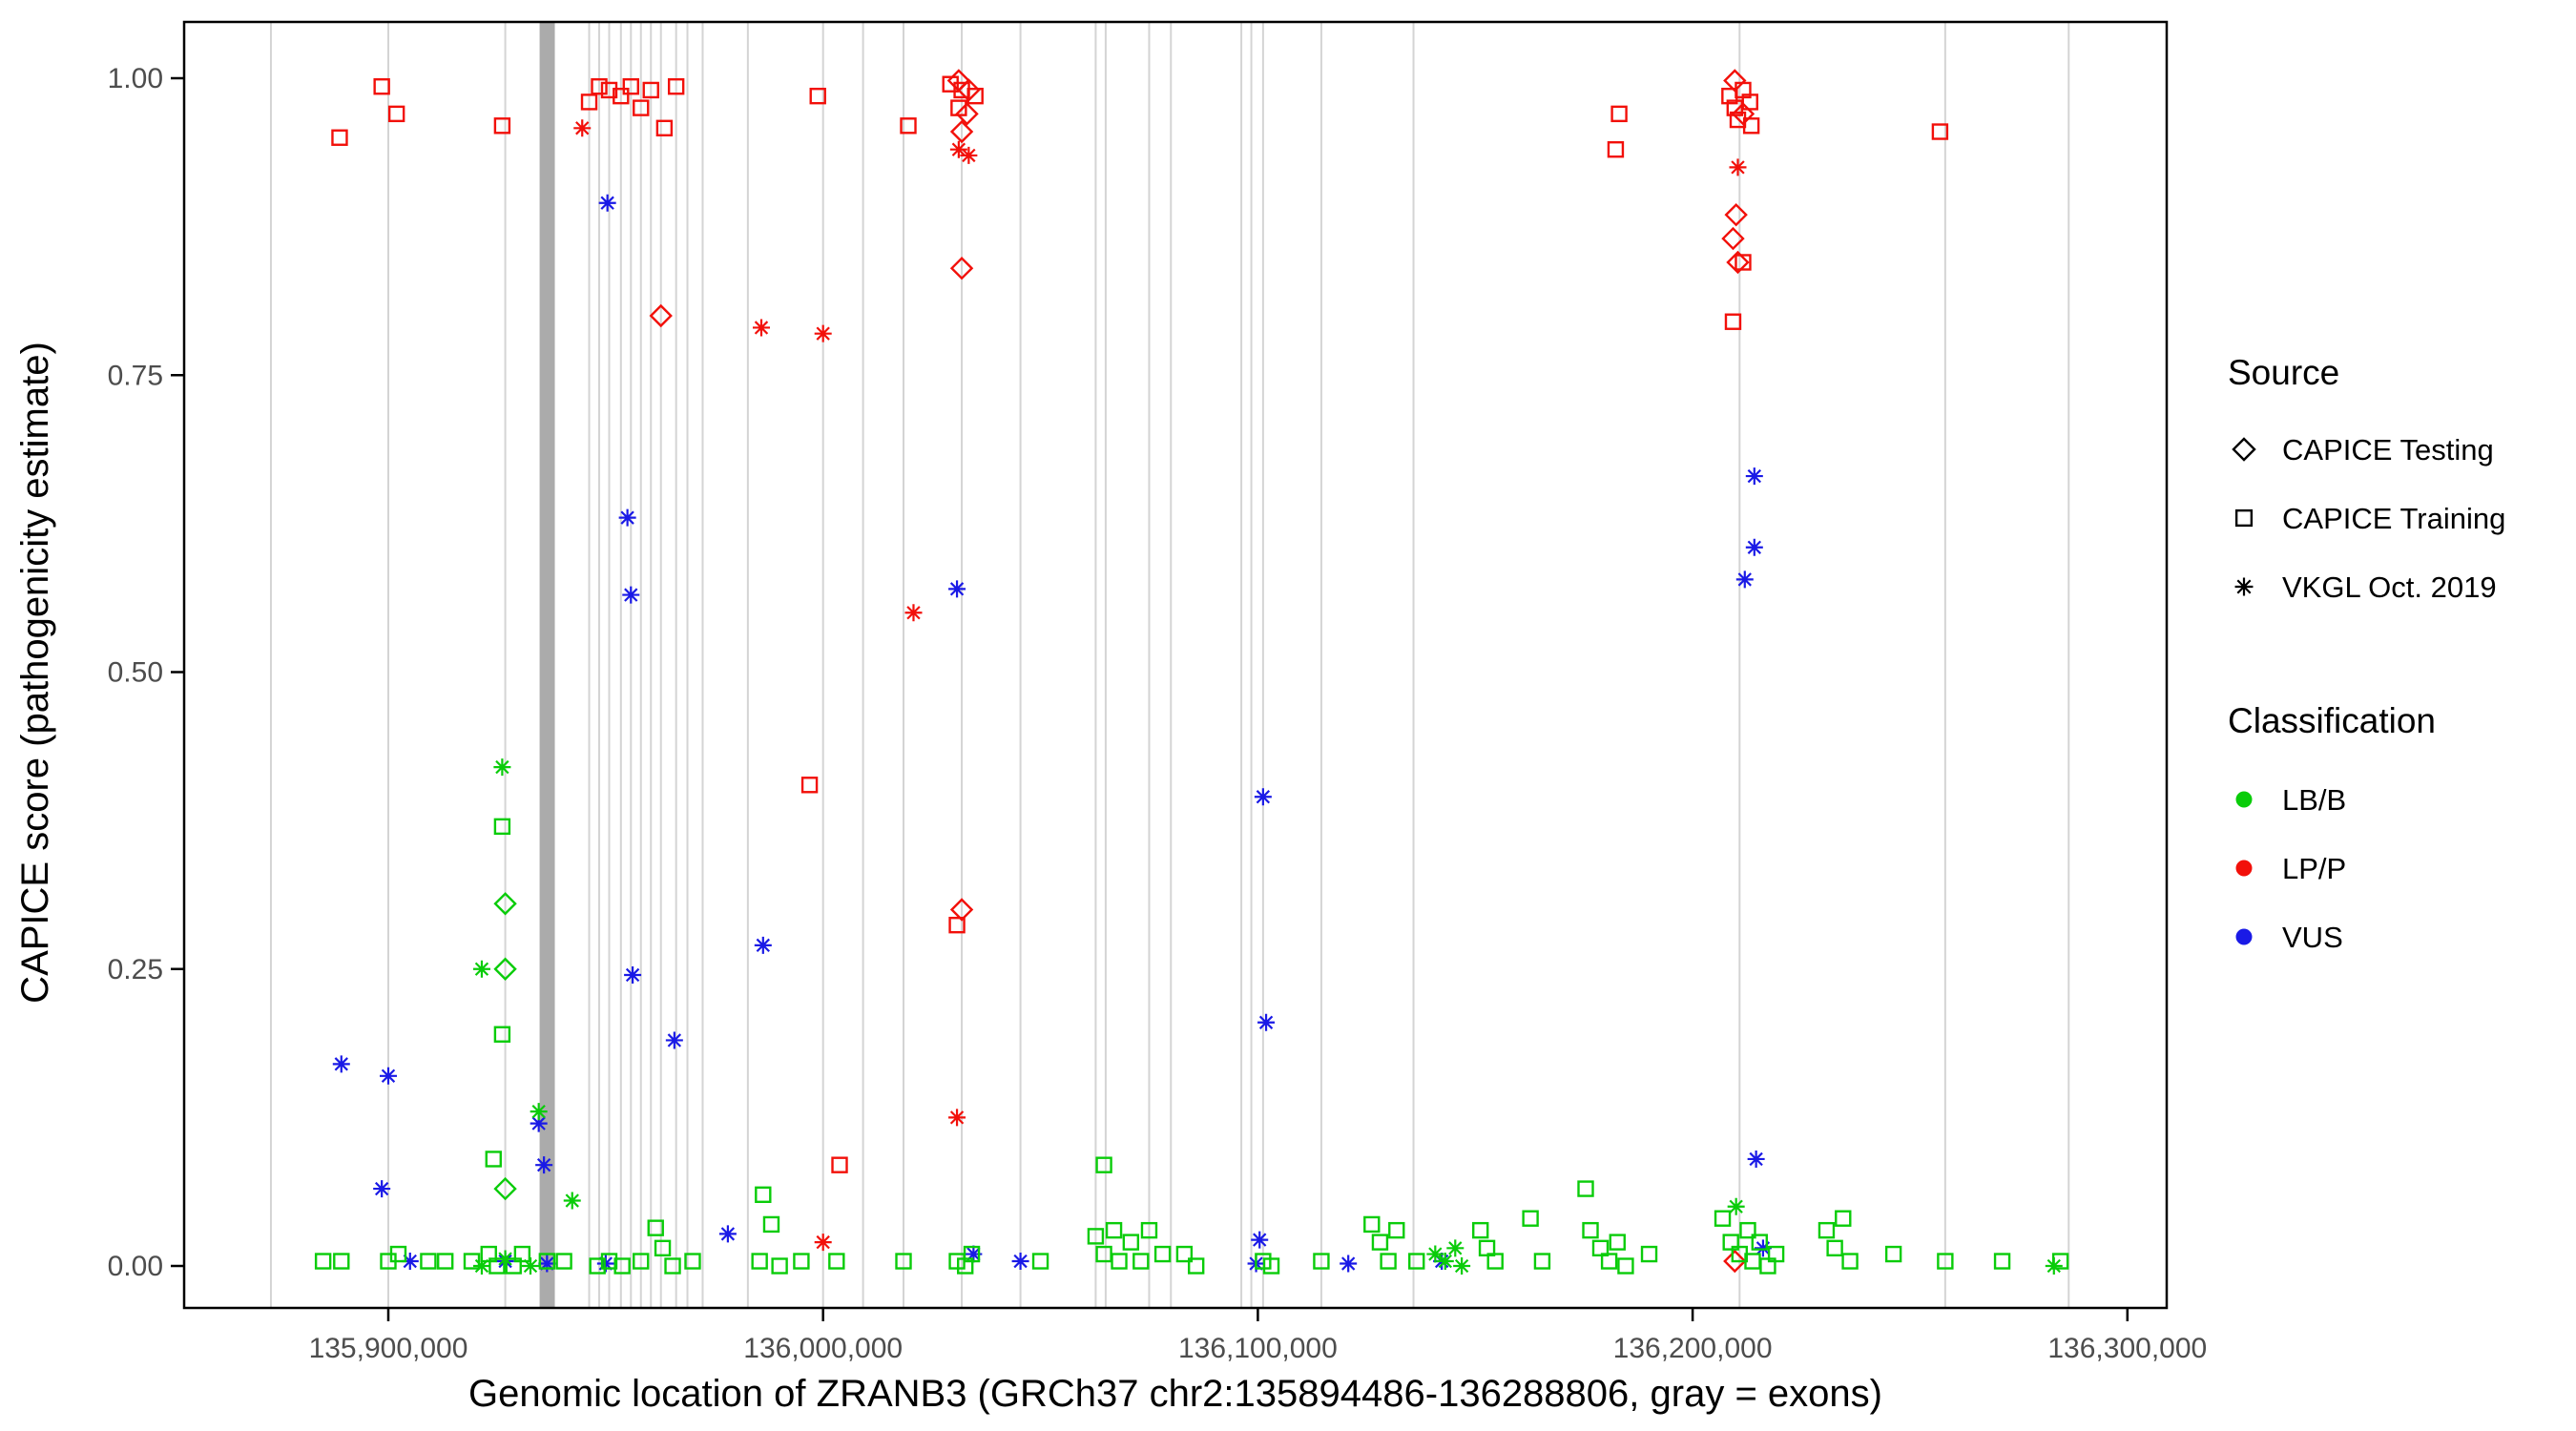  Describe the element at coordinates (35, 673) in the screenshot. I see `y-axis-title: CAPICE score (pathogenicity estimate)` at that location.